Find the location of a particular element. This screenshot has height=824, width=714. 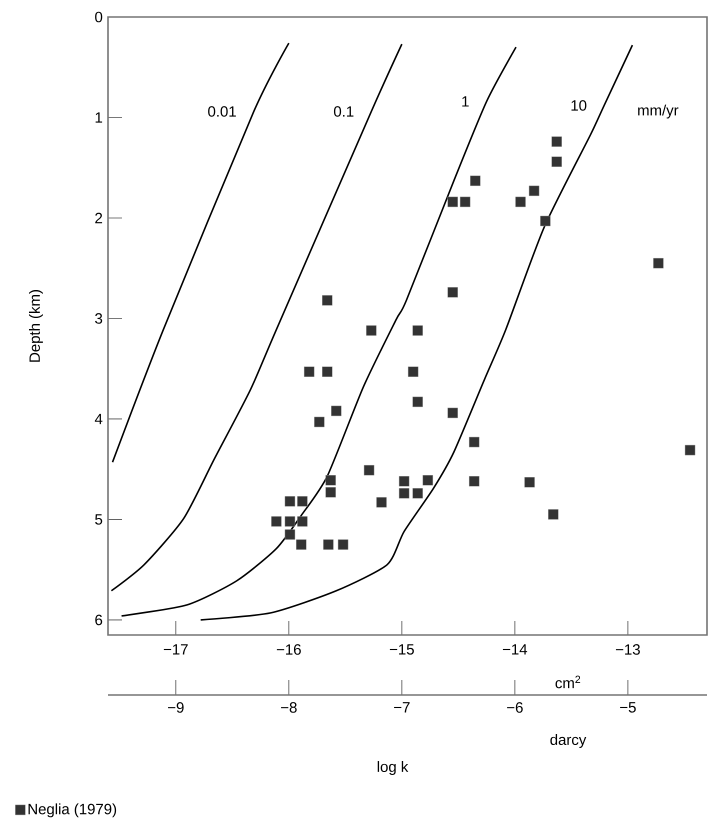

x2-axis-title: darcy is located at coordinates (568, 741).